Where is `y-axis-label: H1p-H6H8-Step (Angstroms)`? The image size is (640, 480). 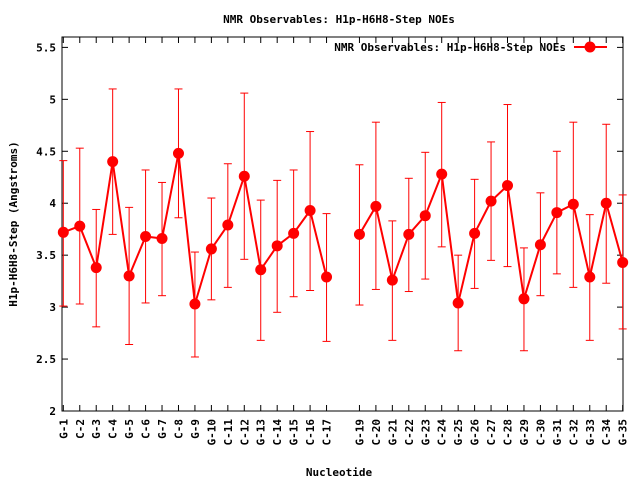 y-axis-label: H1p-H6H8-Step (Angstroms) is located at coordinates (13, 224).